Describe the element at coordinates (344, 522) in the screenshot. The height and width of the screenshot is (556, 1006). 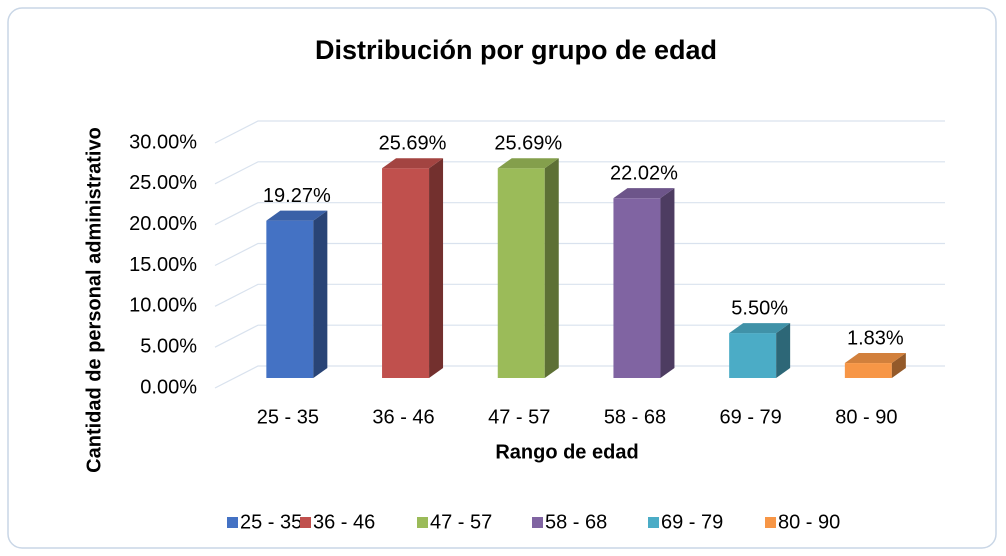
I see `legend-label: 36 - 46` at that location.